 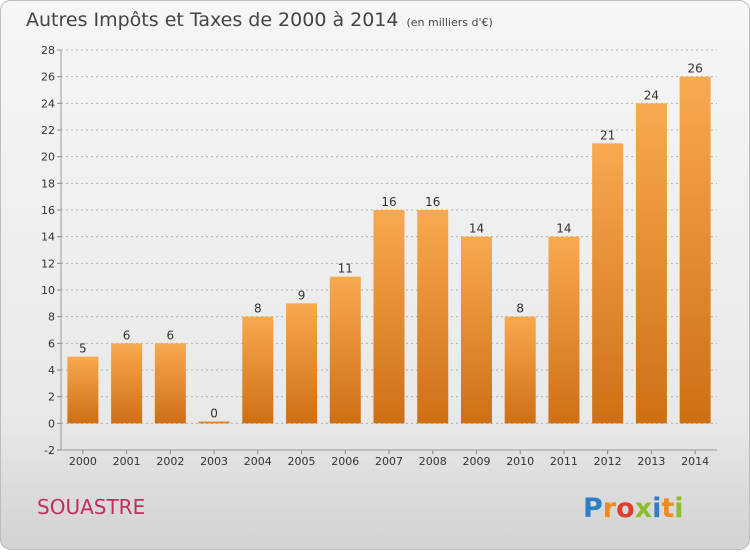 I want to click on bar-2004, so click(x=258, y=370).